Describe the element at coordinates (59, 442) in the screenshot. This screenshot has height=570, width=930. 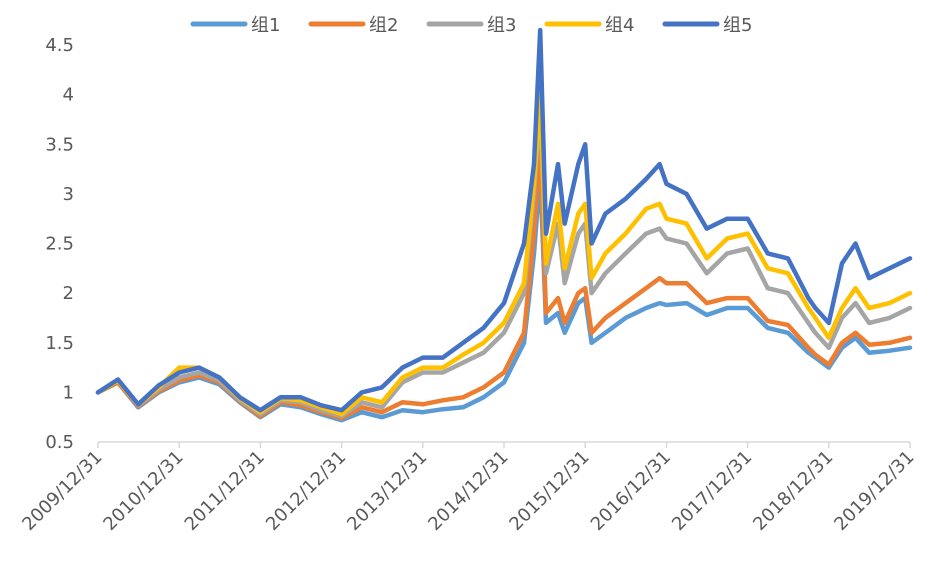
I see `y-tick-label: 0.5` at that location.